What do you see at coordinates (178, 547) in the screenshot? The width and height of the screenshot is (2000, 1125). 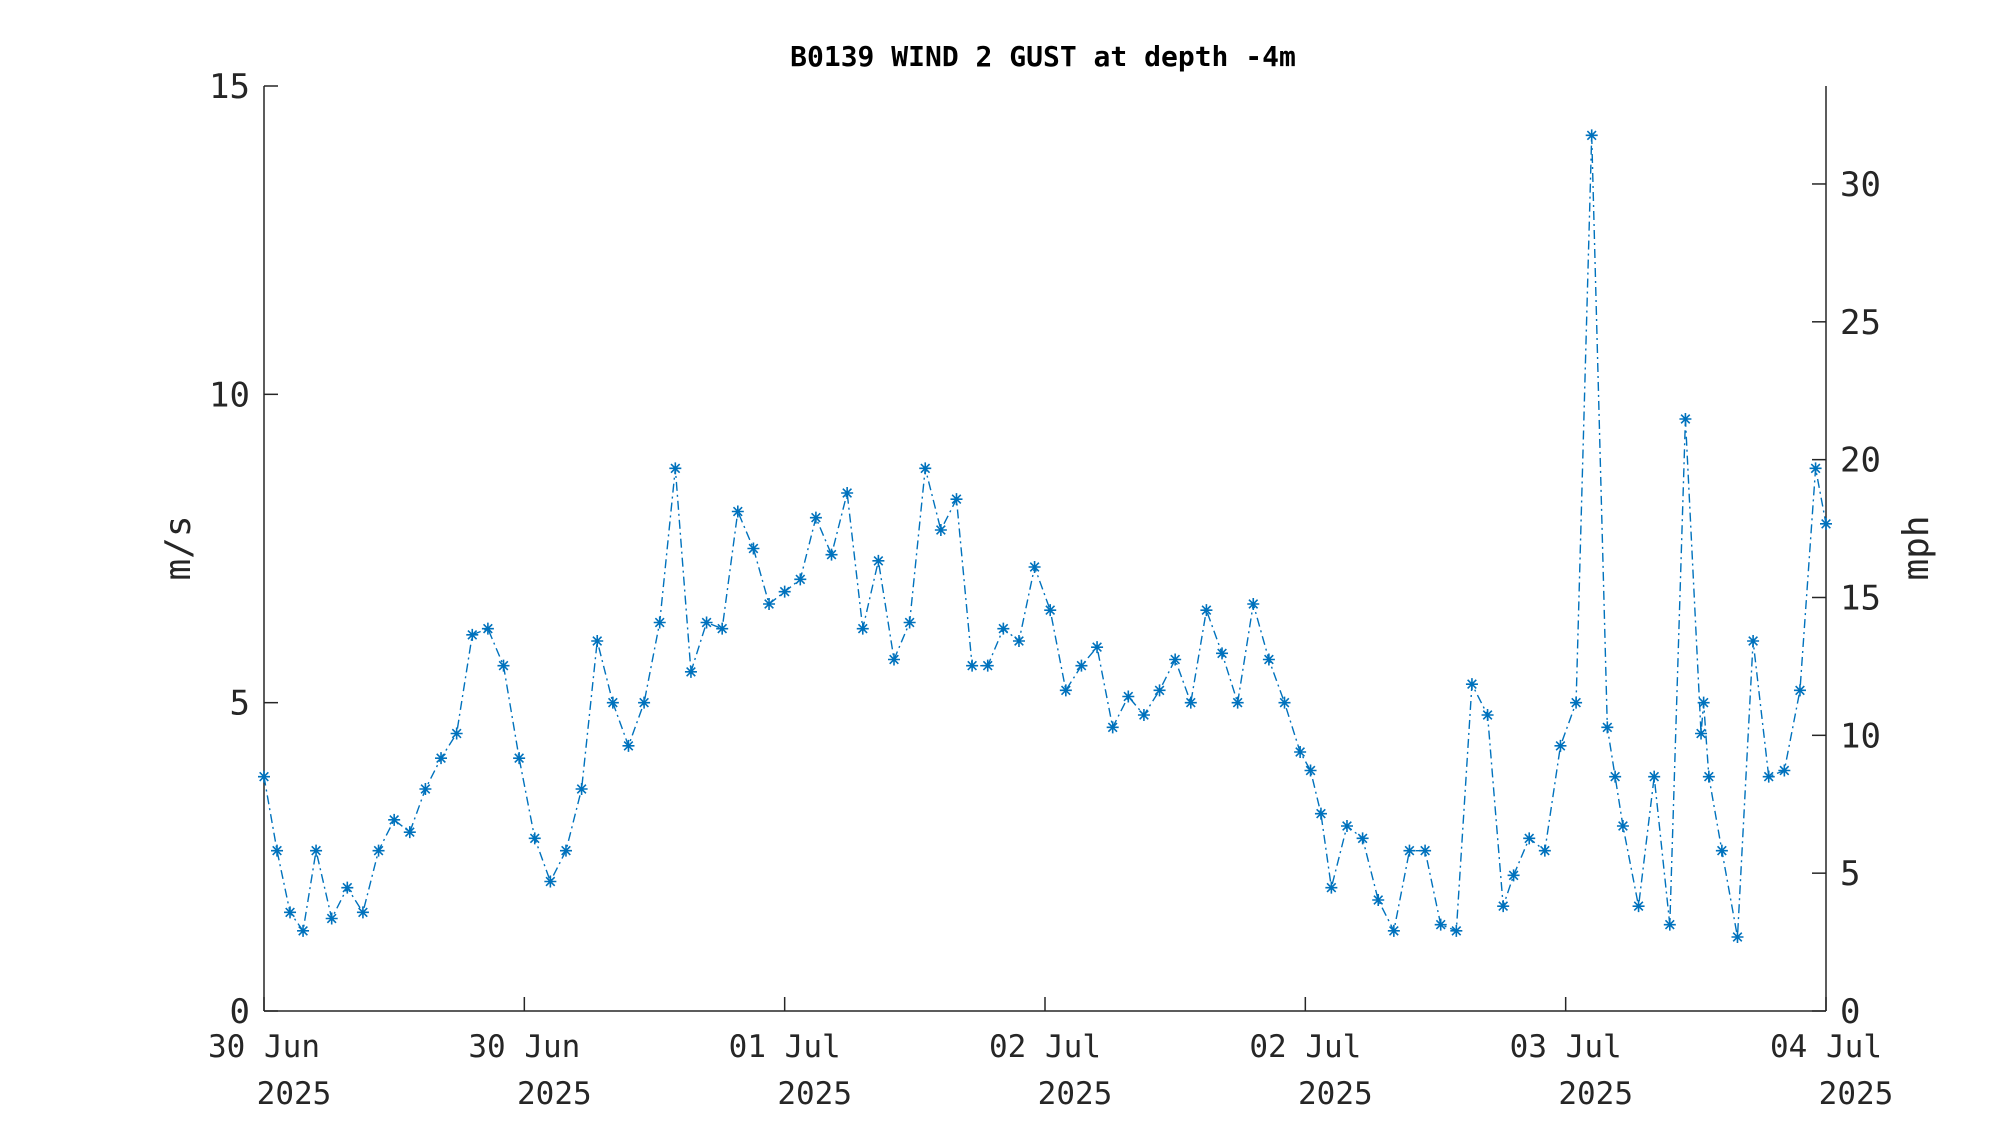 I see `left-y-axis-label: m/s` at bounding box center [178, 547].